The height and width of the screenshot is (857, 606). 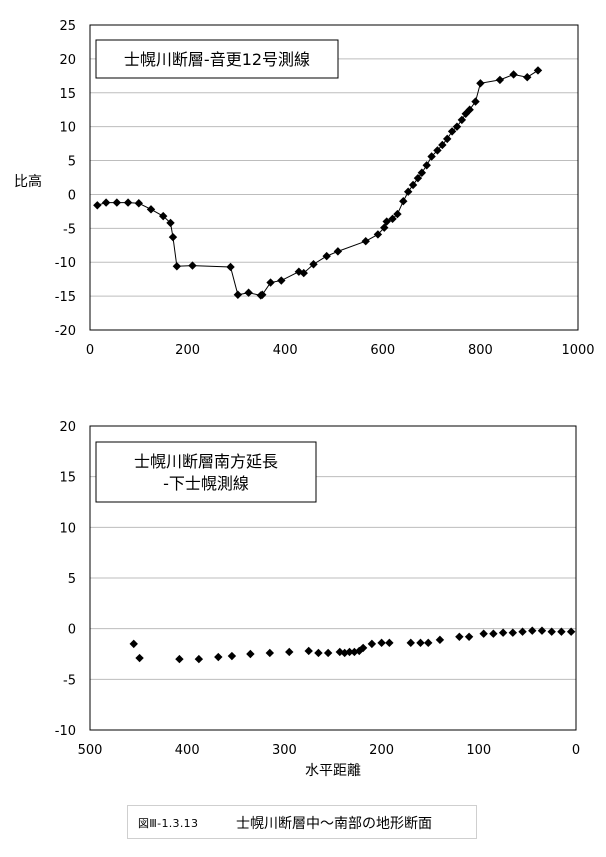 What do you see at coordinates (67, 26) in the screenshot?
I see `y-tick-label: 25` at bounding box center [67, 26].